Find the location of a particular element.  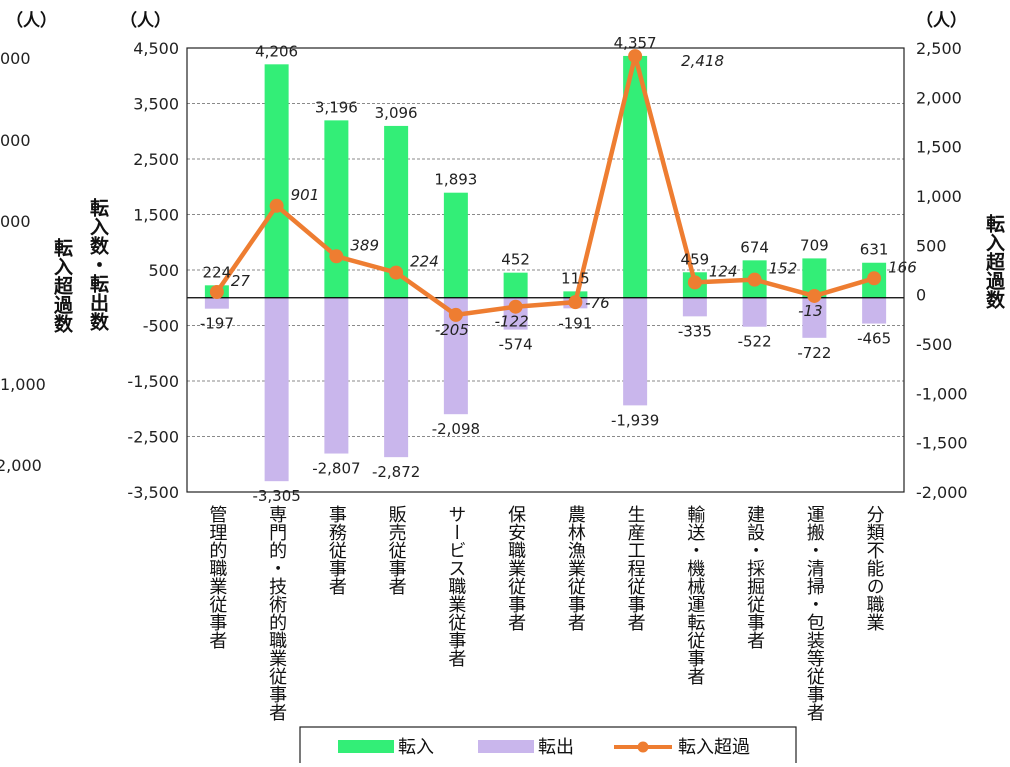

cut-axis: （人） 000 000 000 1,000 2,000 転入超過数 is located at coordinates (37, 242).